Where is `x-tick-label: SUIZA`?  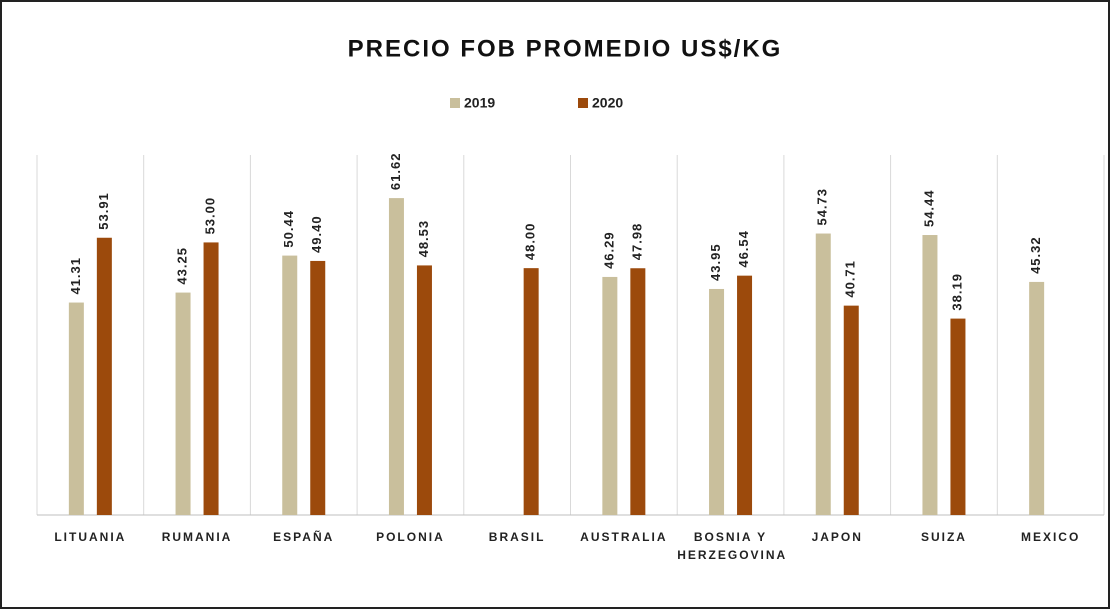 x-tick-label: SUIZA is located at coordinates (943, 537).